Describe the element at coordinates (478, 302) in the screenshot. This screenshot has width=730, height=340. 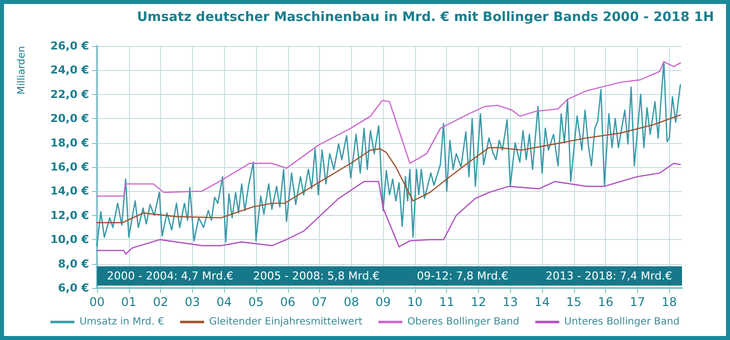
I see `x-tick-label: 12` at that location.